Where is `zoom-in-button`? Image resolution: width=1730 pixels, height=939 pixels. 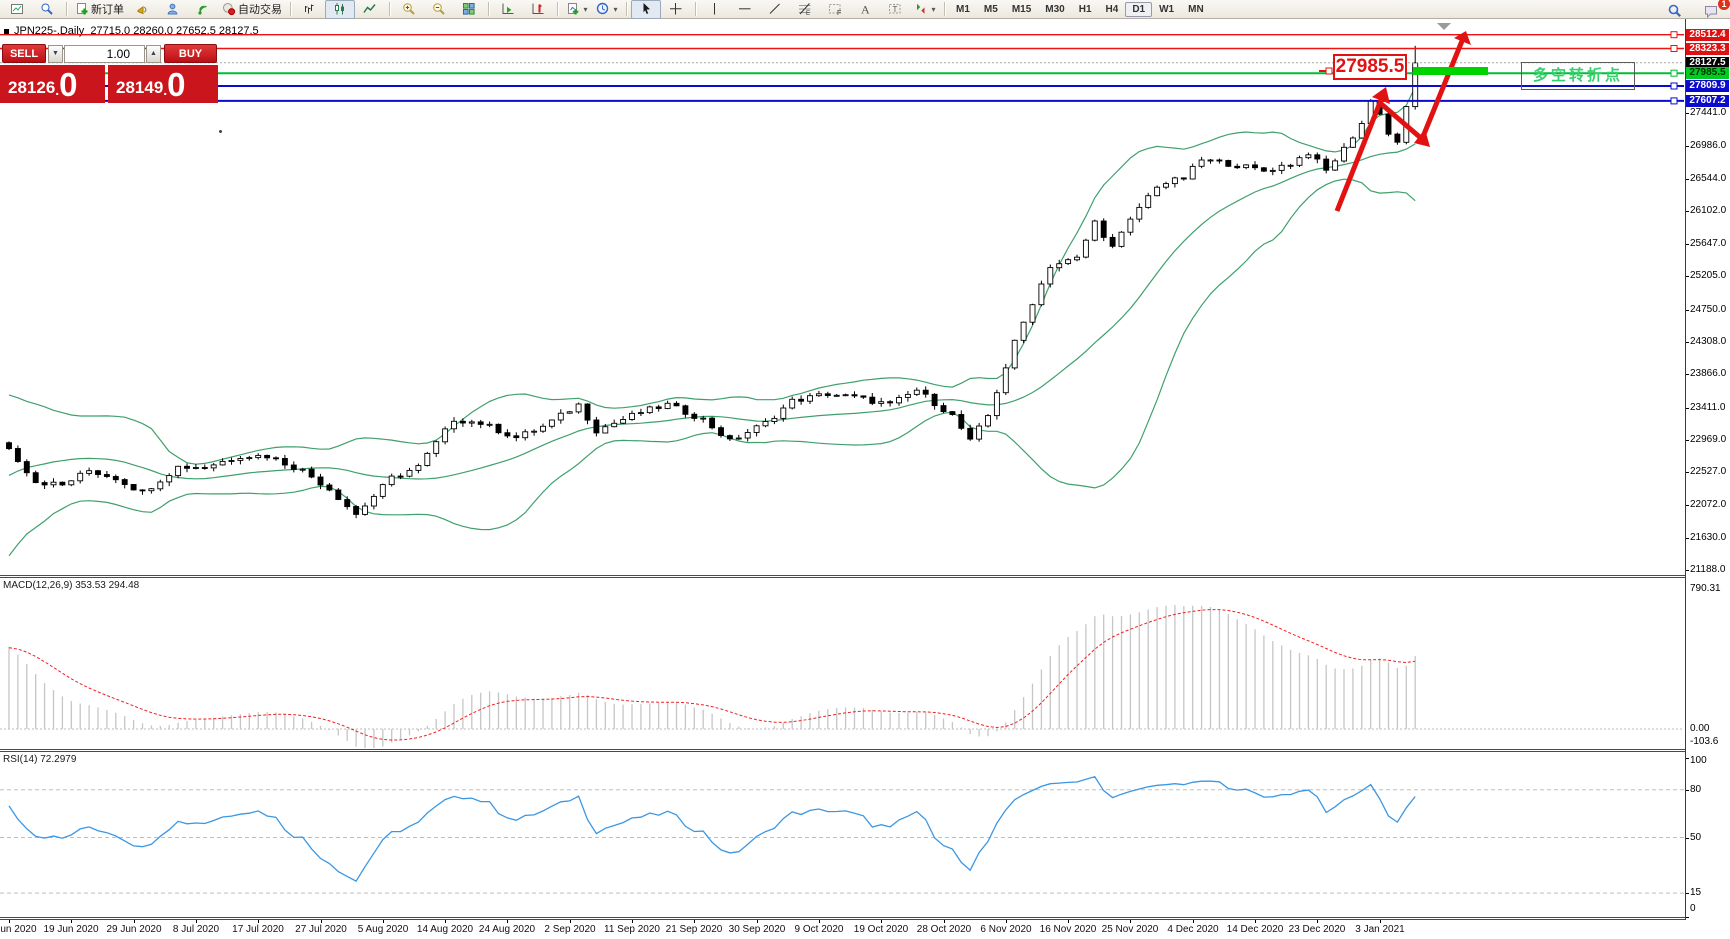
zoom-in-button is located at coordinates (409, 9).